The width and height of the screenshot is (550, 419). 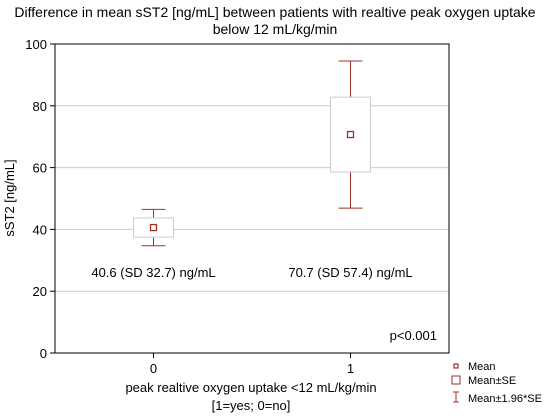 I want to click on y-tick-label: 0, so click(x=43, y=353).